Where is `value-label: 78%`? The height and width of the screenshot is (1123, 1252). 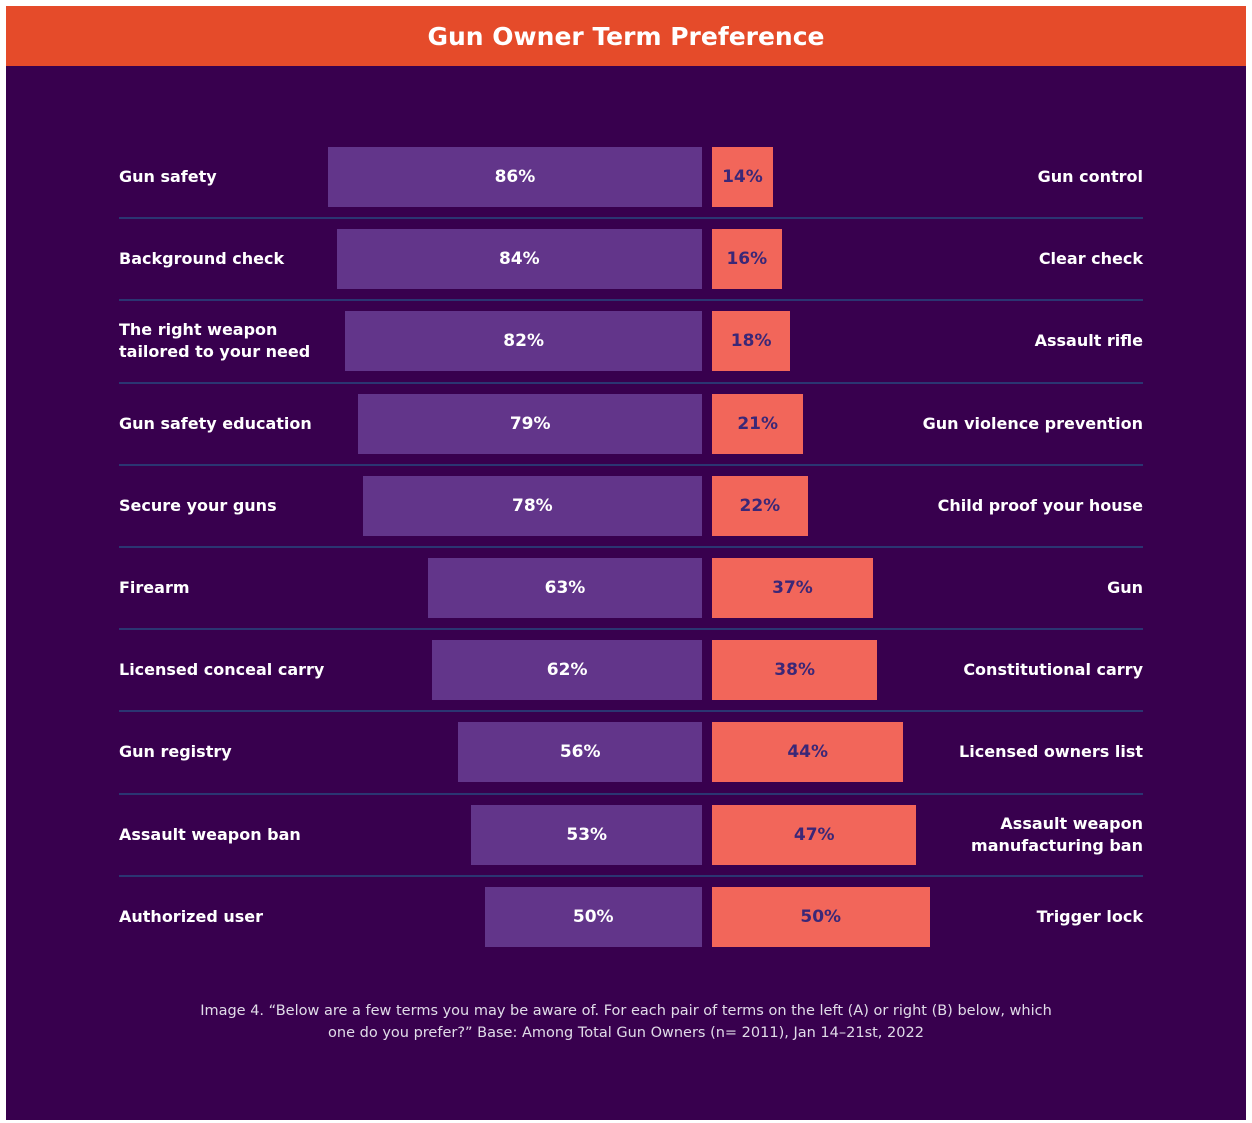
value-label: 78% is located at coordinates (532, 505).